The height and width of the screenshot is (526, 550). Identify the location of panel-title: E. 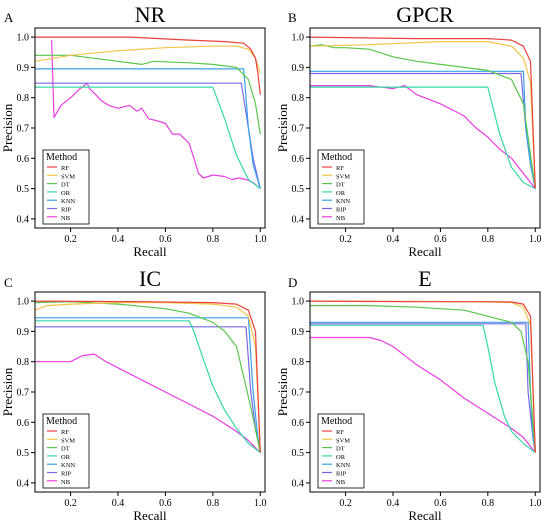
(424, 278).